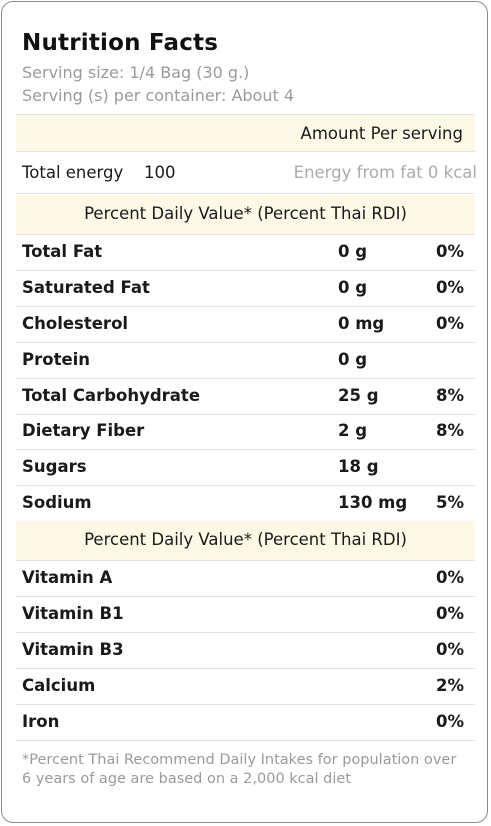 The height and width of the screenshot is (826, 491). Describe the element at coordinates (381, 133) in the screenshot. I see `amount-per-serving-label: Amount Per serving` at that location.